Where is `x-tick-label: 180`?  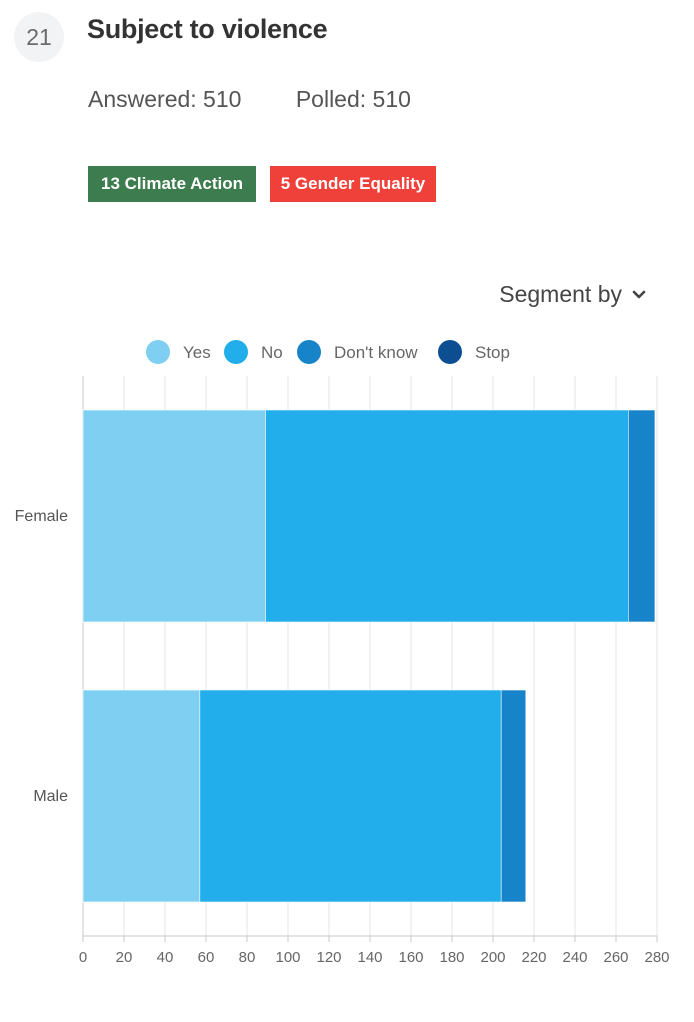 x-tick-label: 180 is located at coordinates (451, 957).